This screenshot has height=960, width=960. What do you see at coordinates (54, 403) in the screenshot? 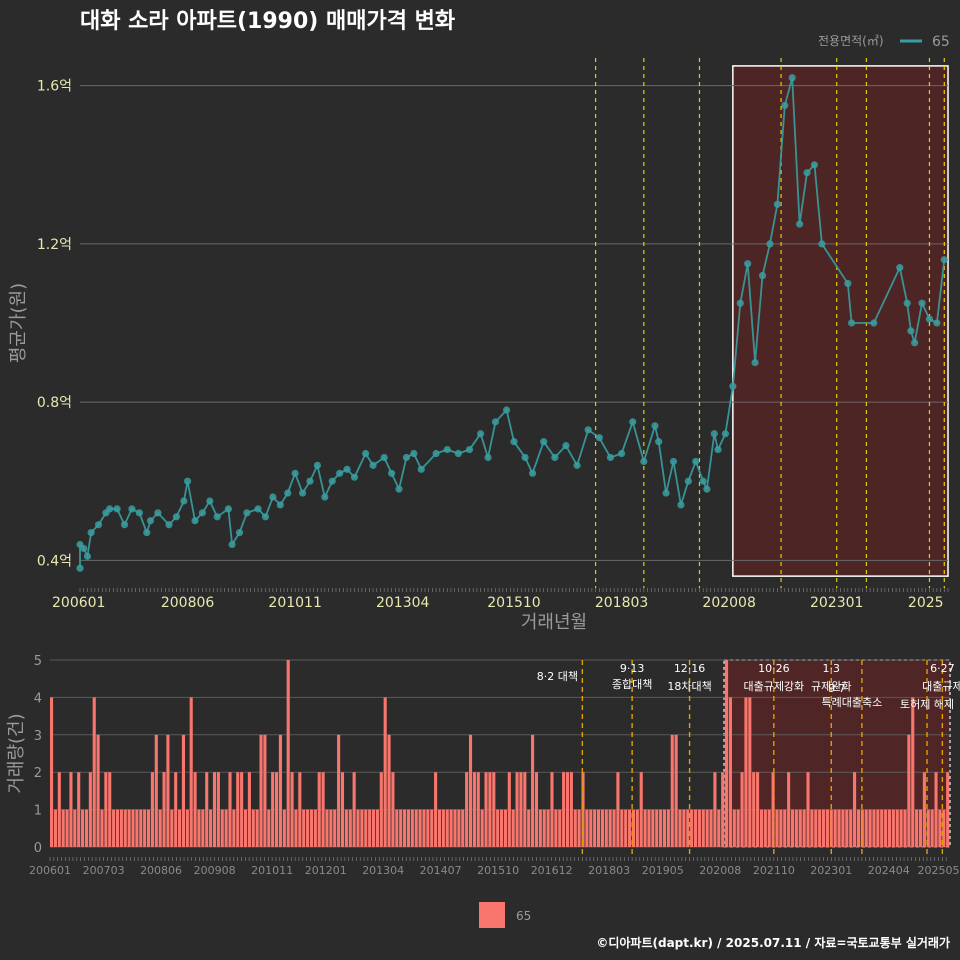
I see `y-tick-label: 0.8억` at bounding box center [54, 403].